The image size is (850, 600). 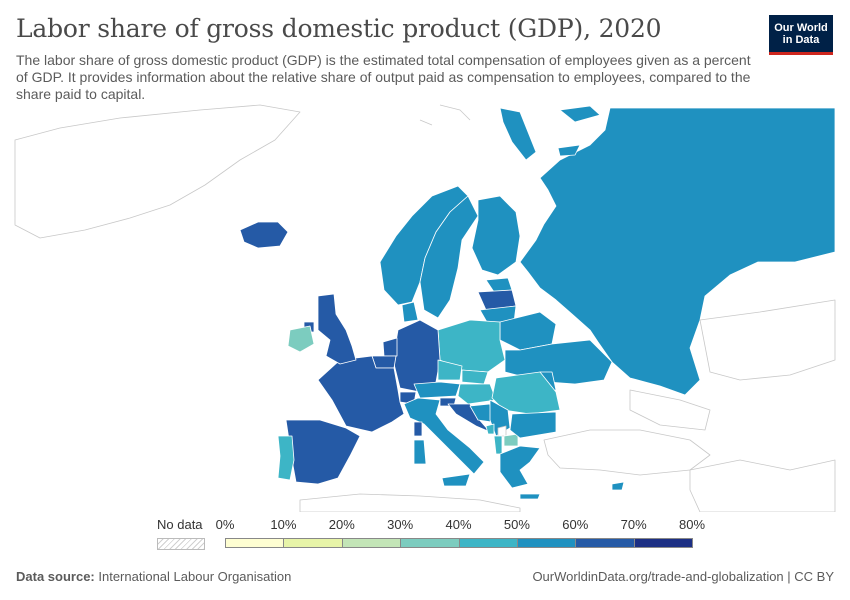 What do you see at coordinates (264, 235) in the screenshot?
I see `region-iceland` at bounding box center [264, 235].